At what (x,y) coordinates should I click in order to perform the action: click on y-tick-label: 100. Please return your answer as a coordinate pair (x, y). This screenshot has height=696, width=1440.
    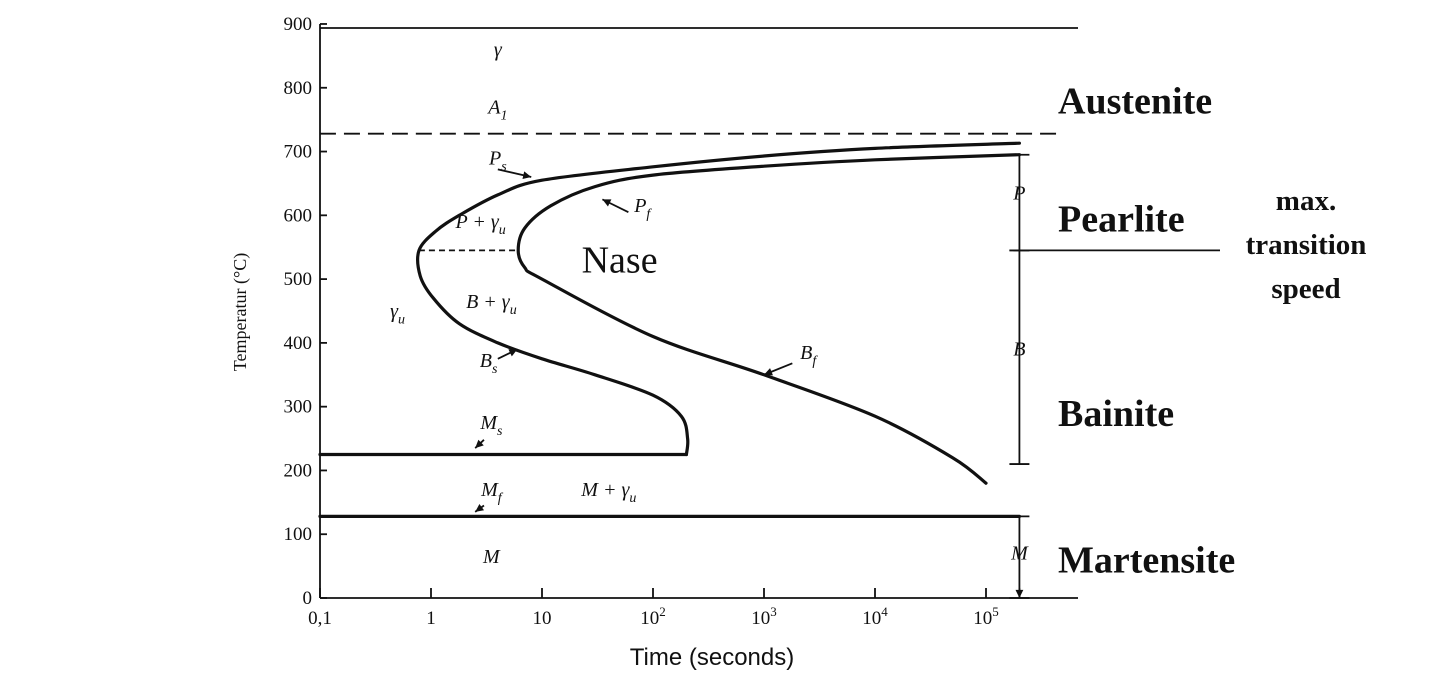
    Looking at the image, I should click on (298, 534).